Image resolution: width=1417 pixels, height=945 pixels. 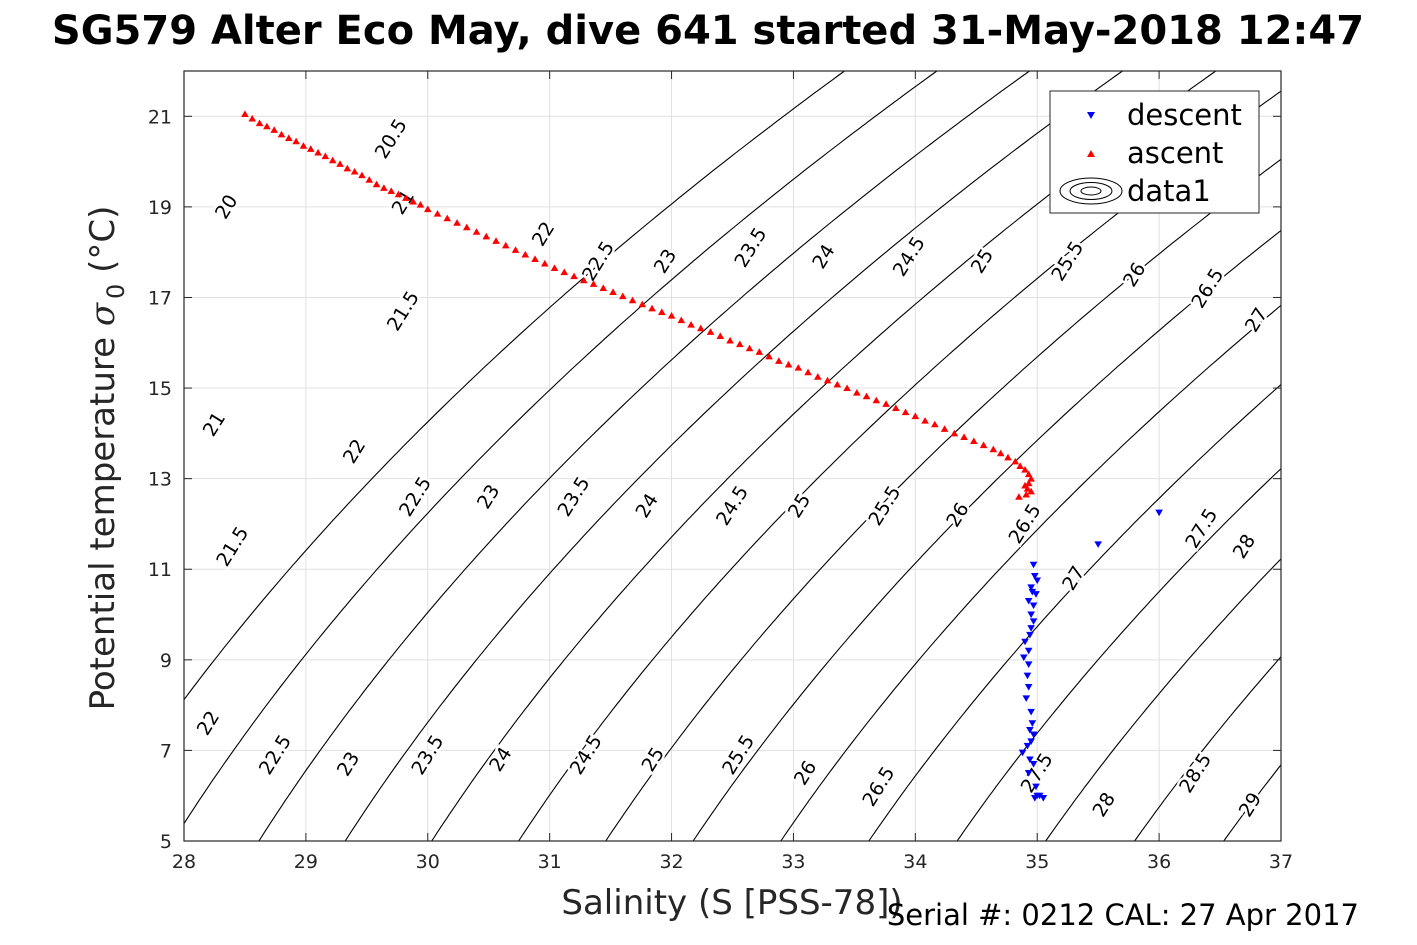 What do you see at coordinates (103, 245) in the screenshot?
I see `y-axis-label-unit: (°C)` at bounding box center [103, 245].